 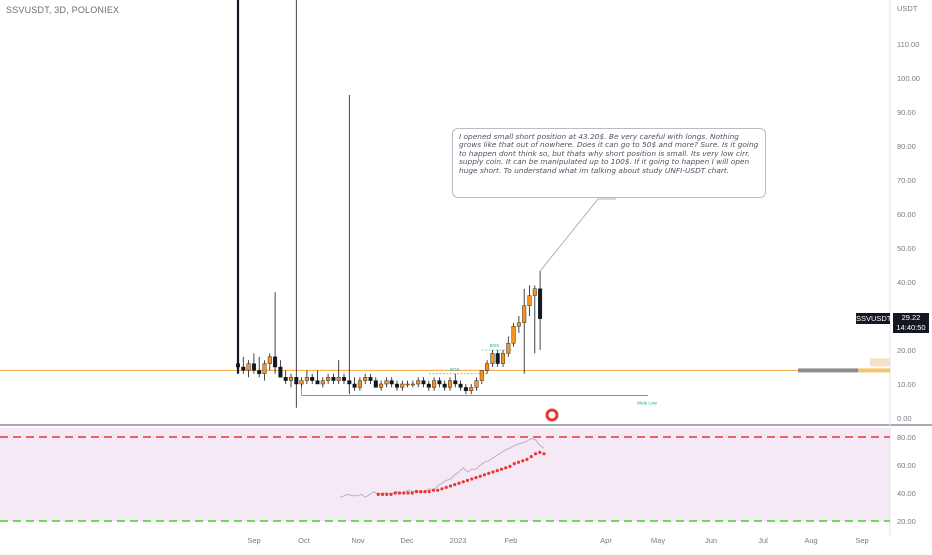 I want to click on indicator-axis-tick: 20.00, so click(x=906, y=521).